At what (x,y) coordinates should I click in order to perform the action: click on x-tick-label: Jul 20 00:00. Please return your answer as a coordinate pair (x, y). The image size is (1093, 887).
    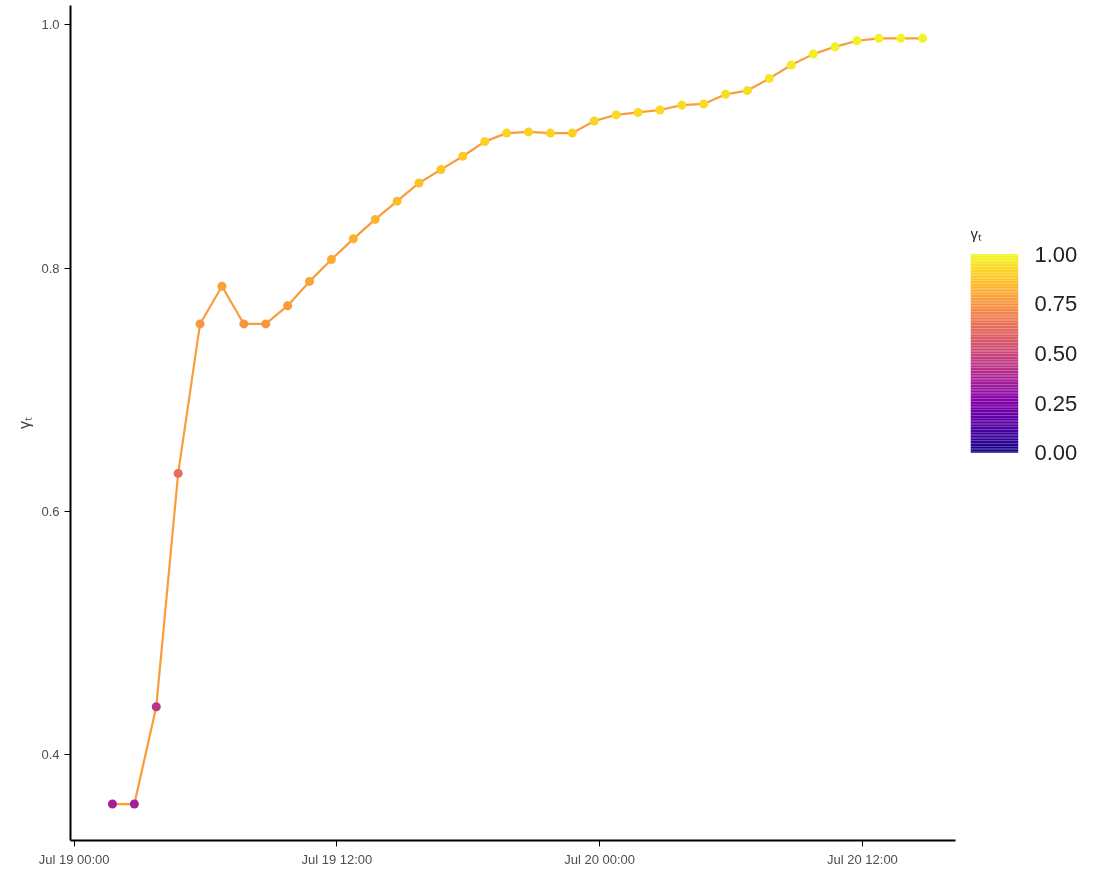
    Looking at the image, I should click on (600, 859).